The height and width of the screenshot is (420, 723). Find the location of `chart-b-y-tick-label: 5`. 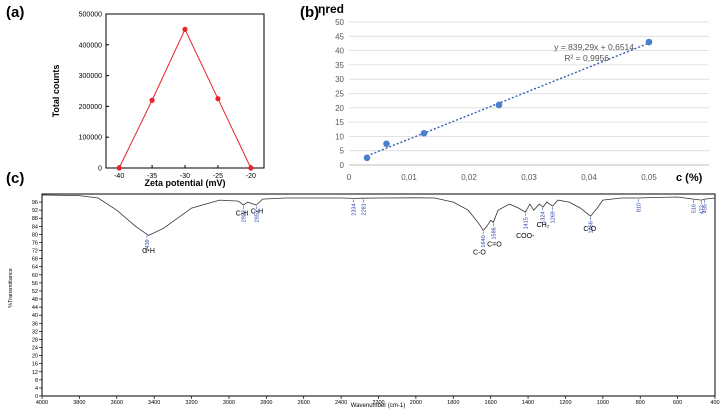

chart-b-y-tick-label: 5 is located at coordinates (342, 151).